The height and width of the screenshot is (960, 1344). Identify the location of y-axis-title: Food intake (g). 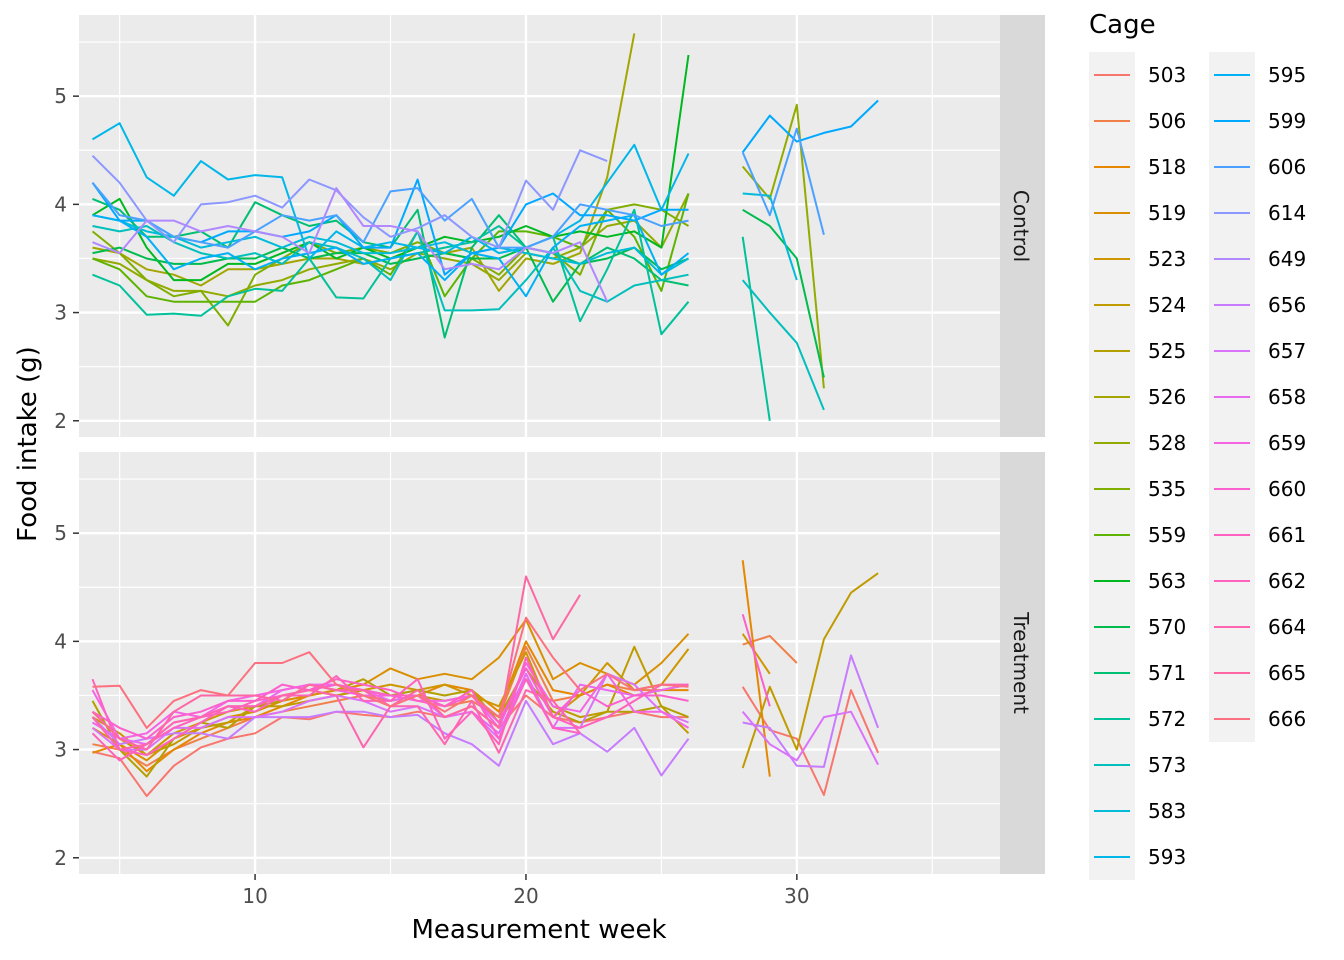
(28, 444).